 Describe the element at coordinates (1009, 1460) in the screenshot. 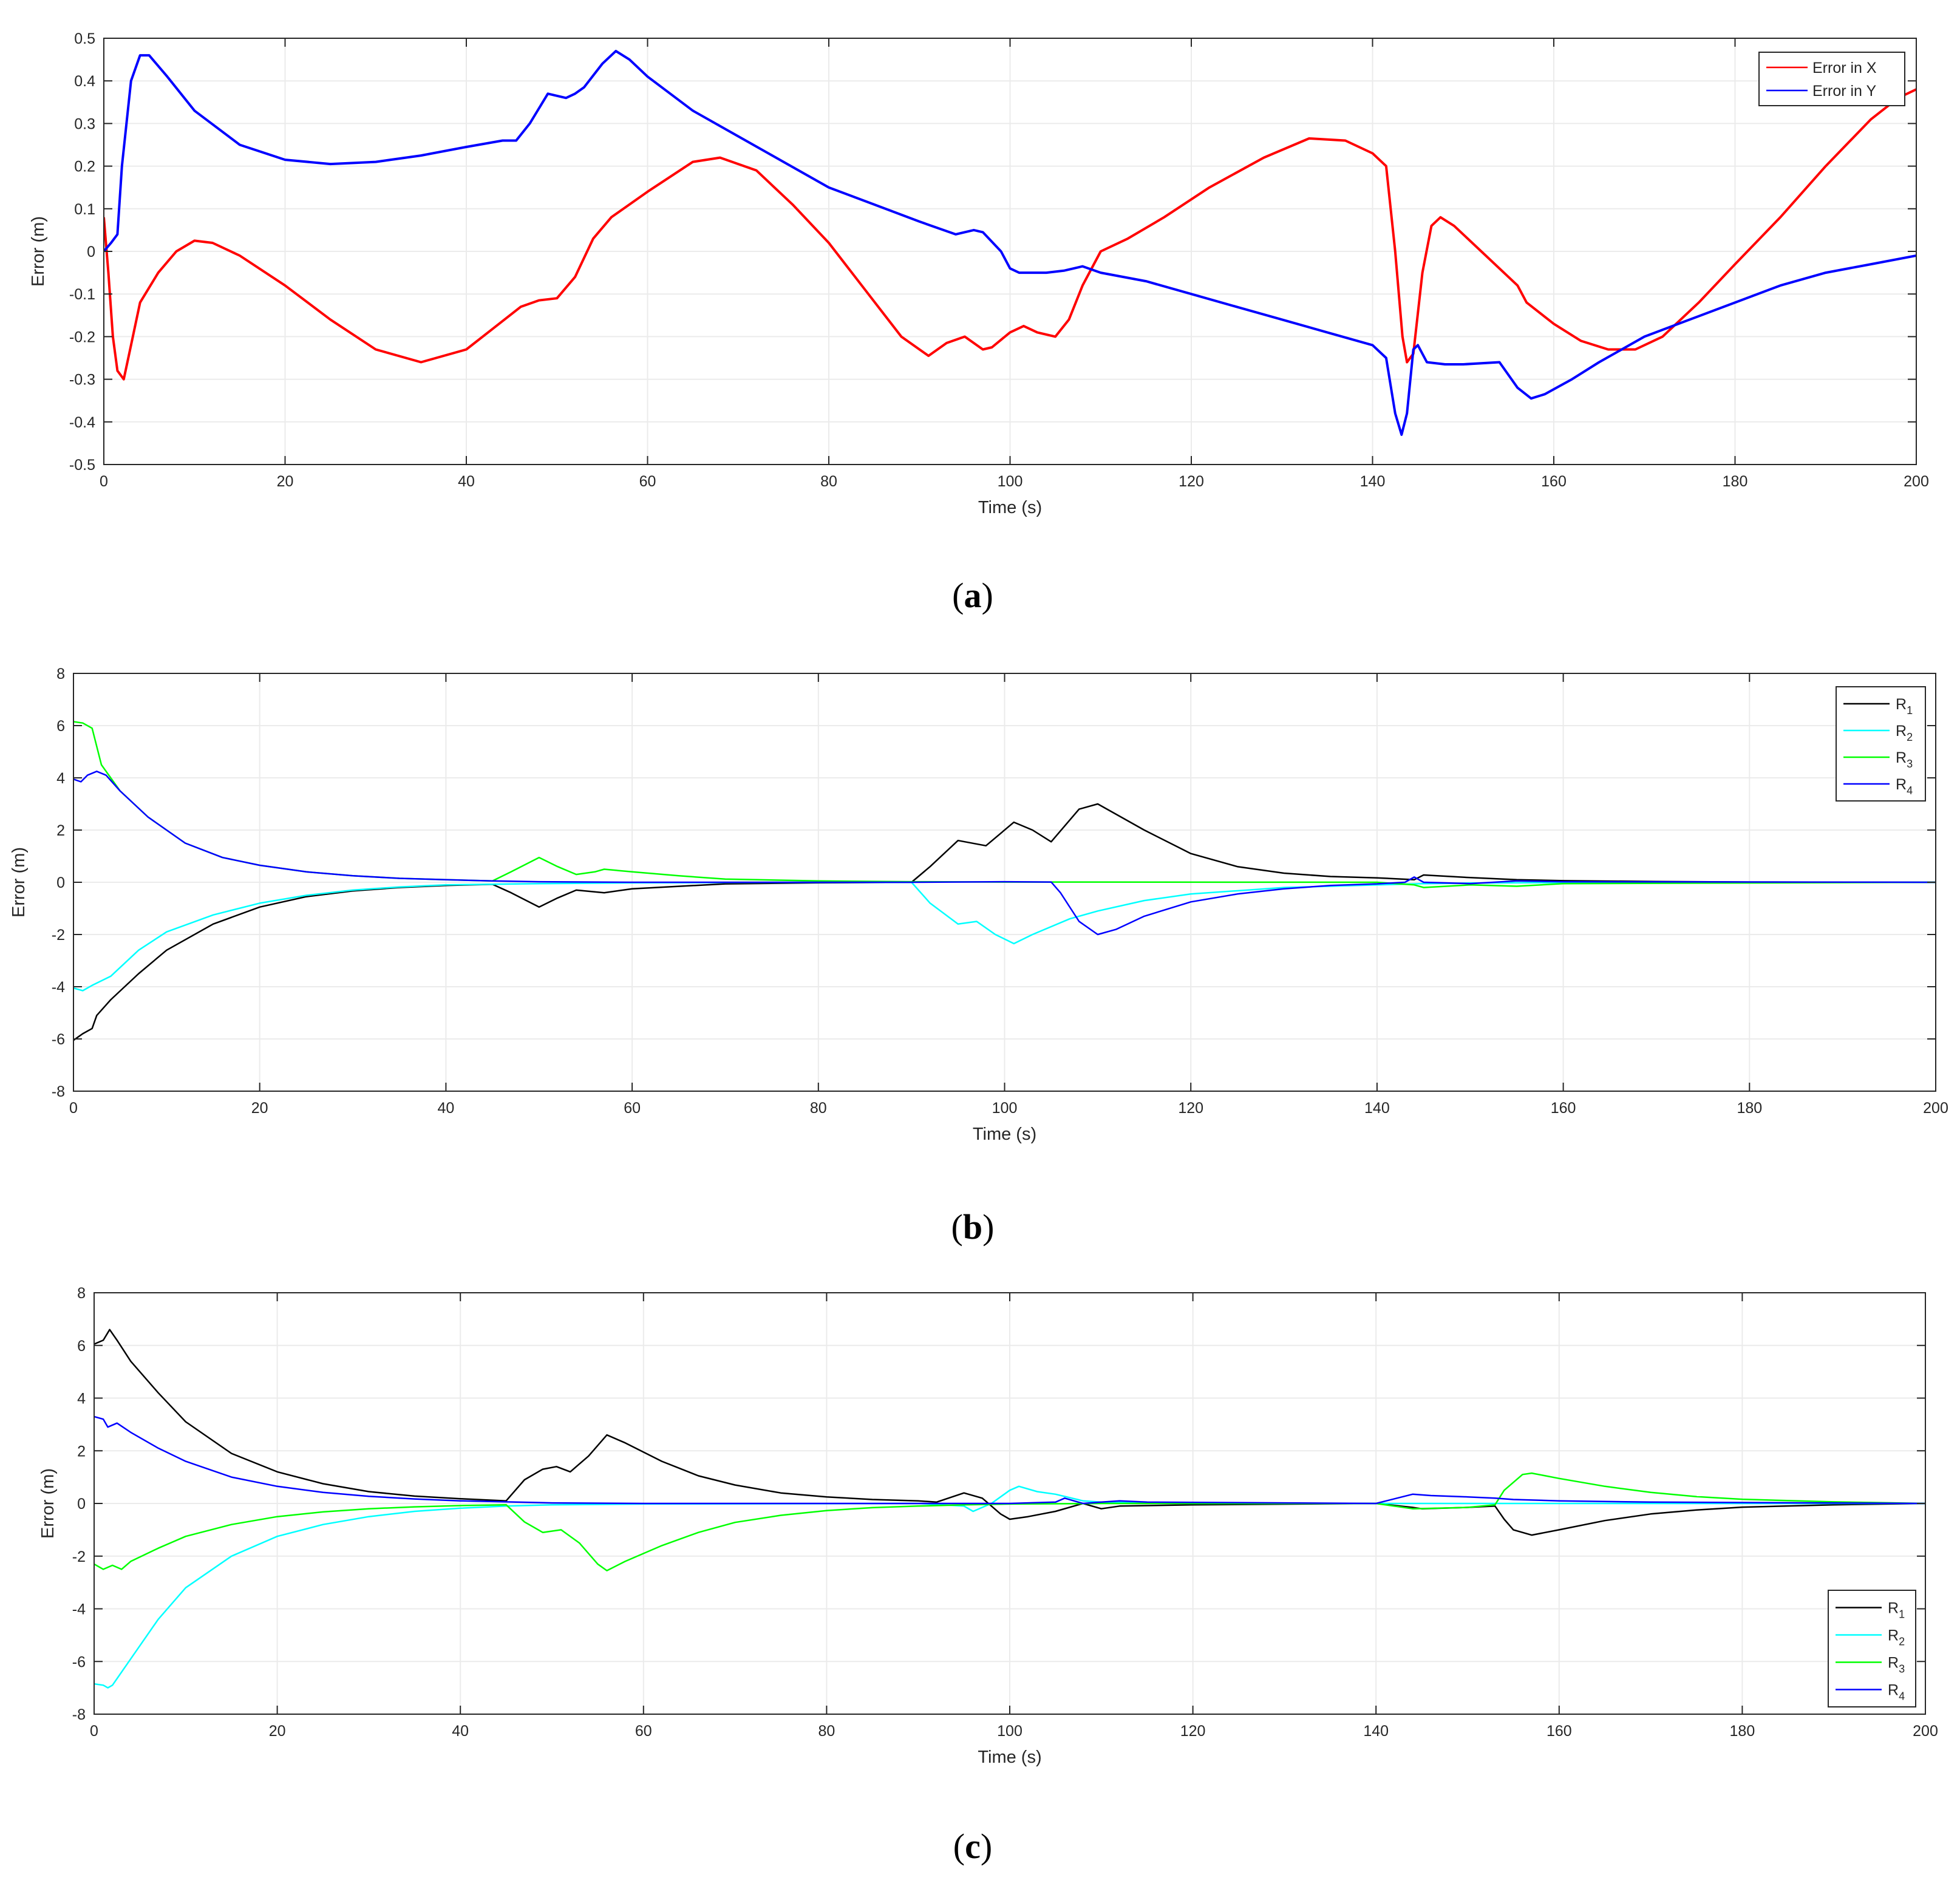

I see `series-line-c-R4` at that location.